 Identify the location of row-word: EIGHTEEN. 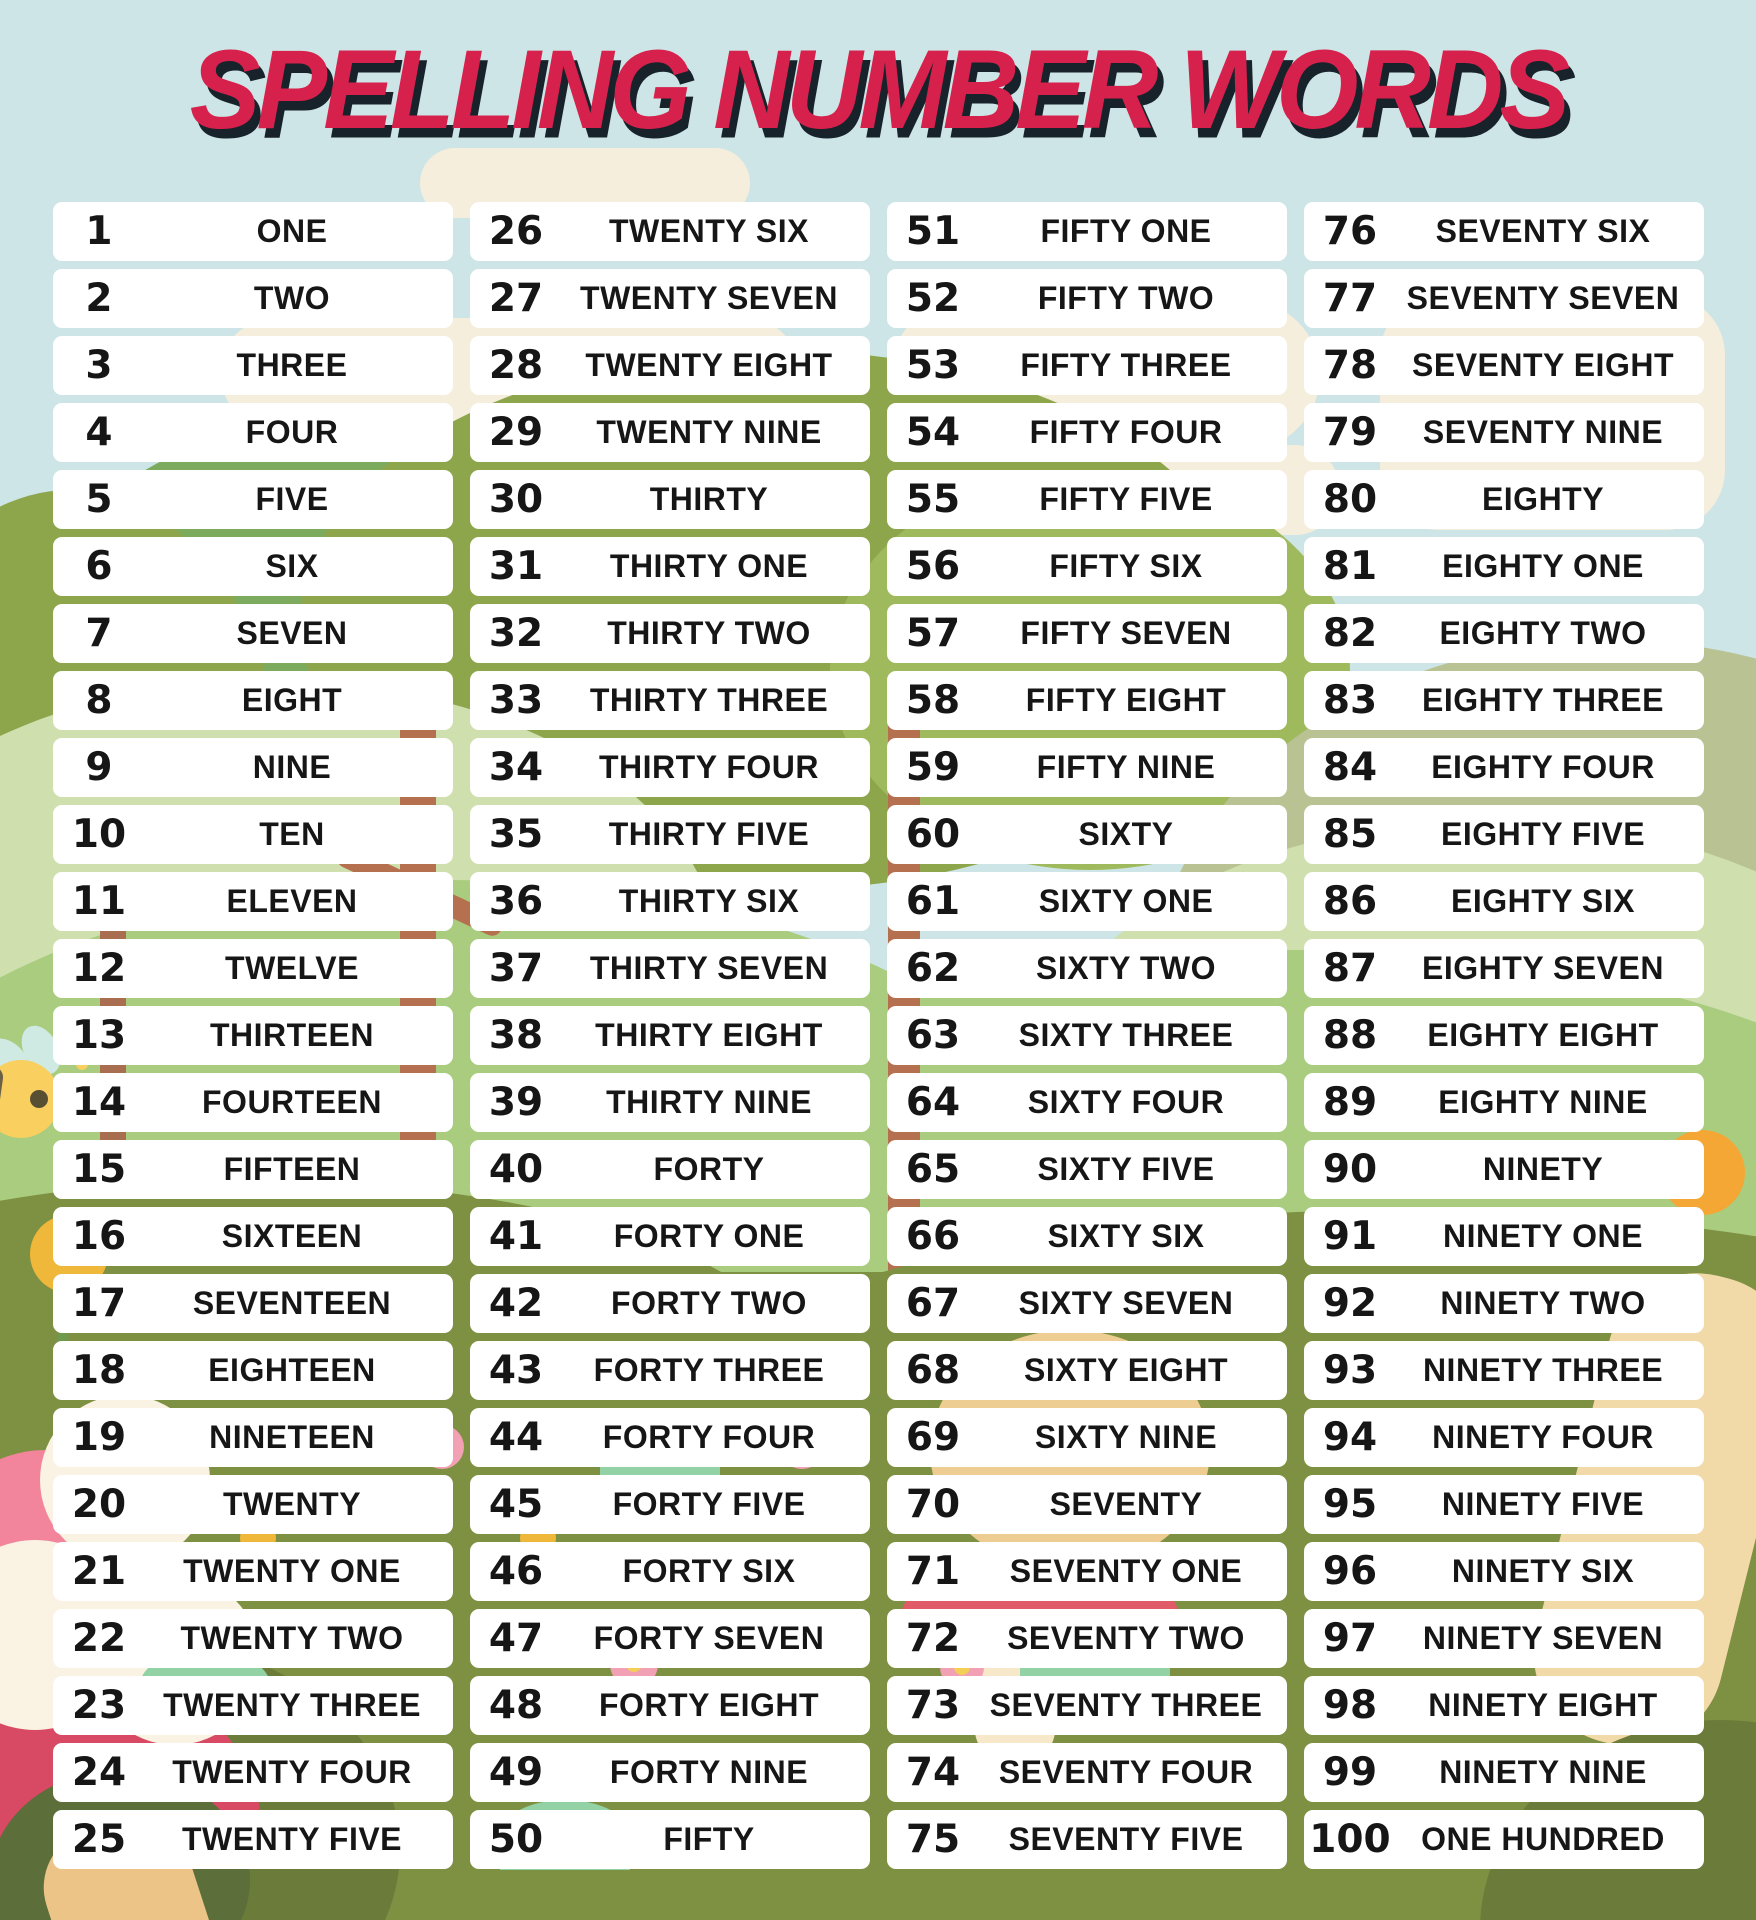
(292, 1370).